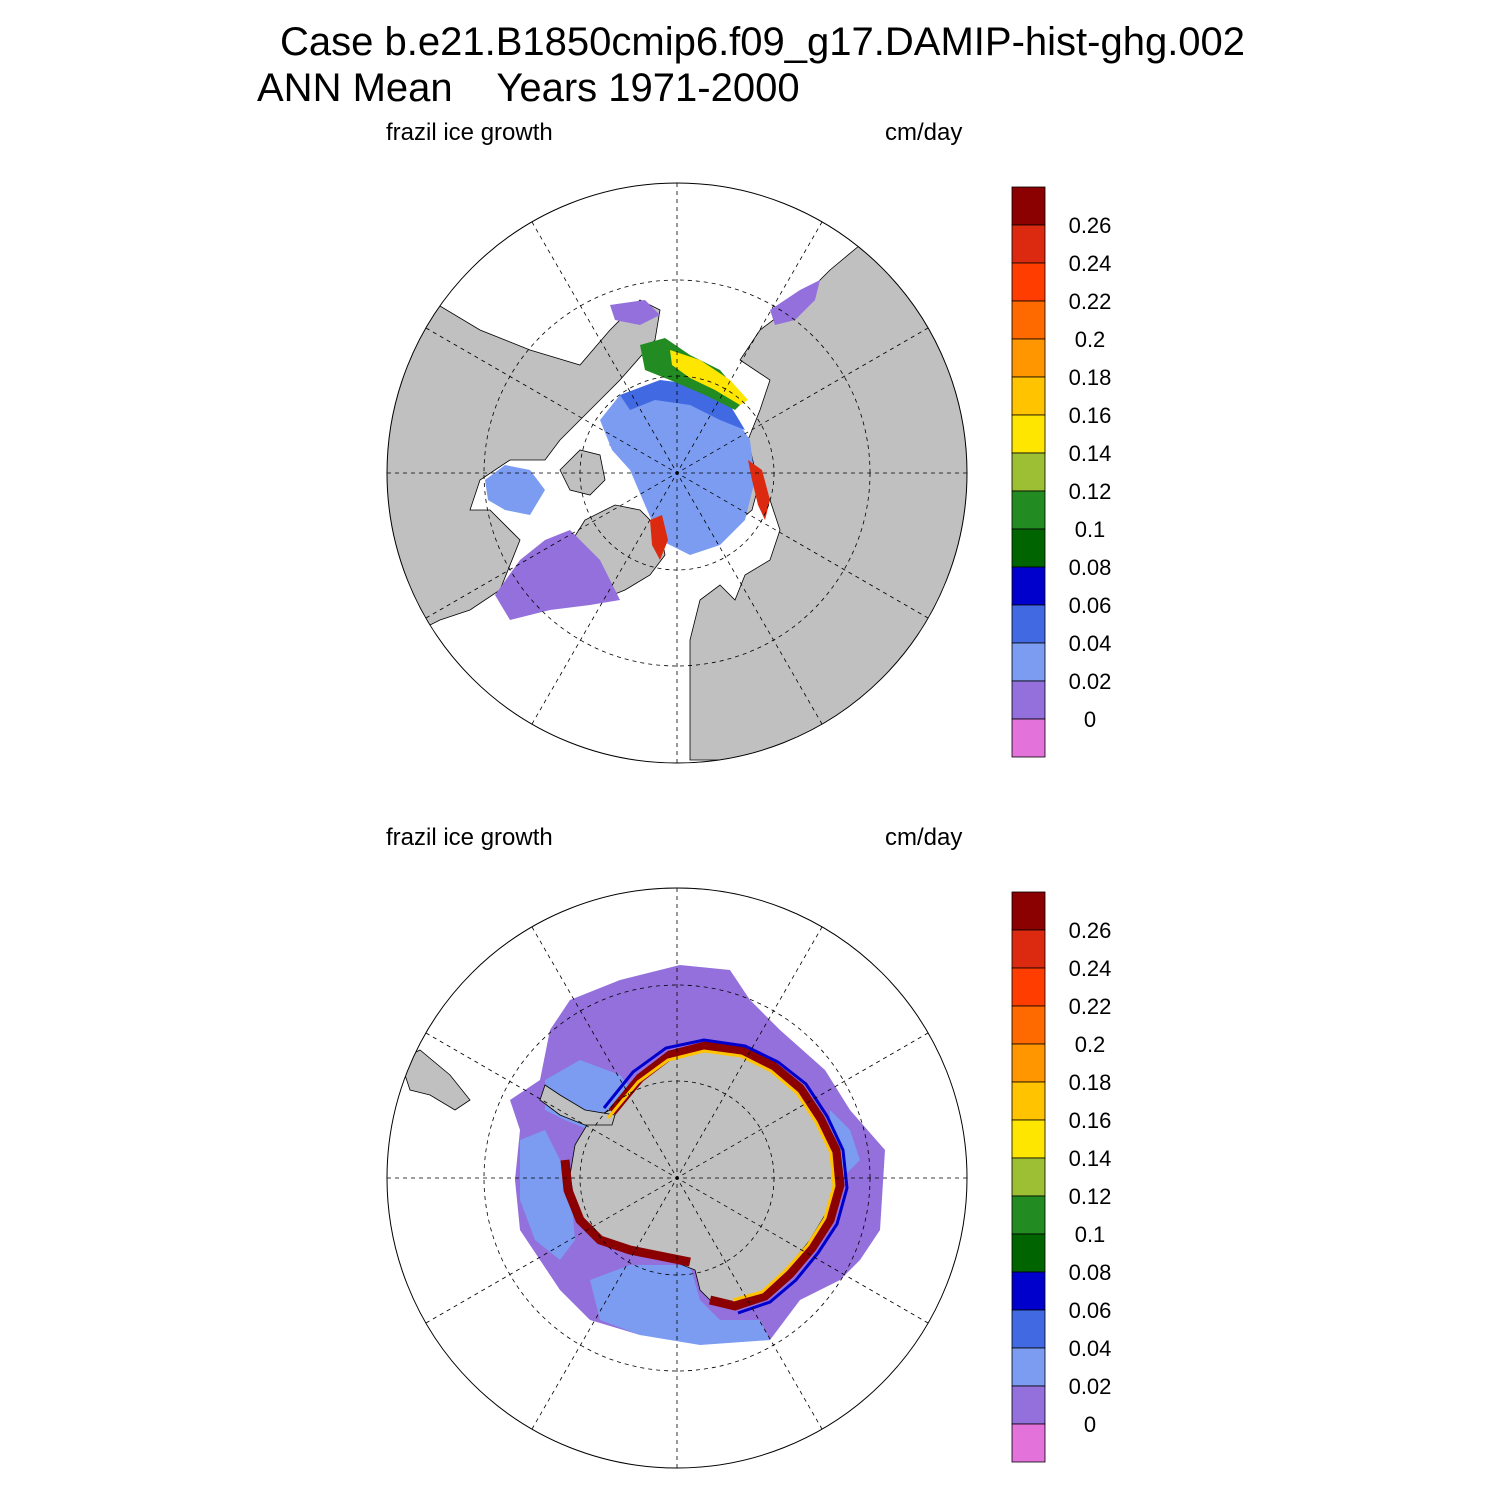 The width and height of the screenshot is (1500, 1500). Describe the element at coordinates (715, 302) in the screenshot. I see `north-frazil-bering` at that location.